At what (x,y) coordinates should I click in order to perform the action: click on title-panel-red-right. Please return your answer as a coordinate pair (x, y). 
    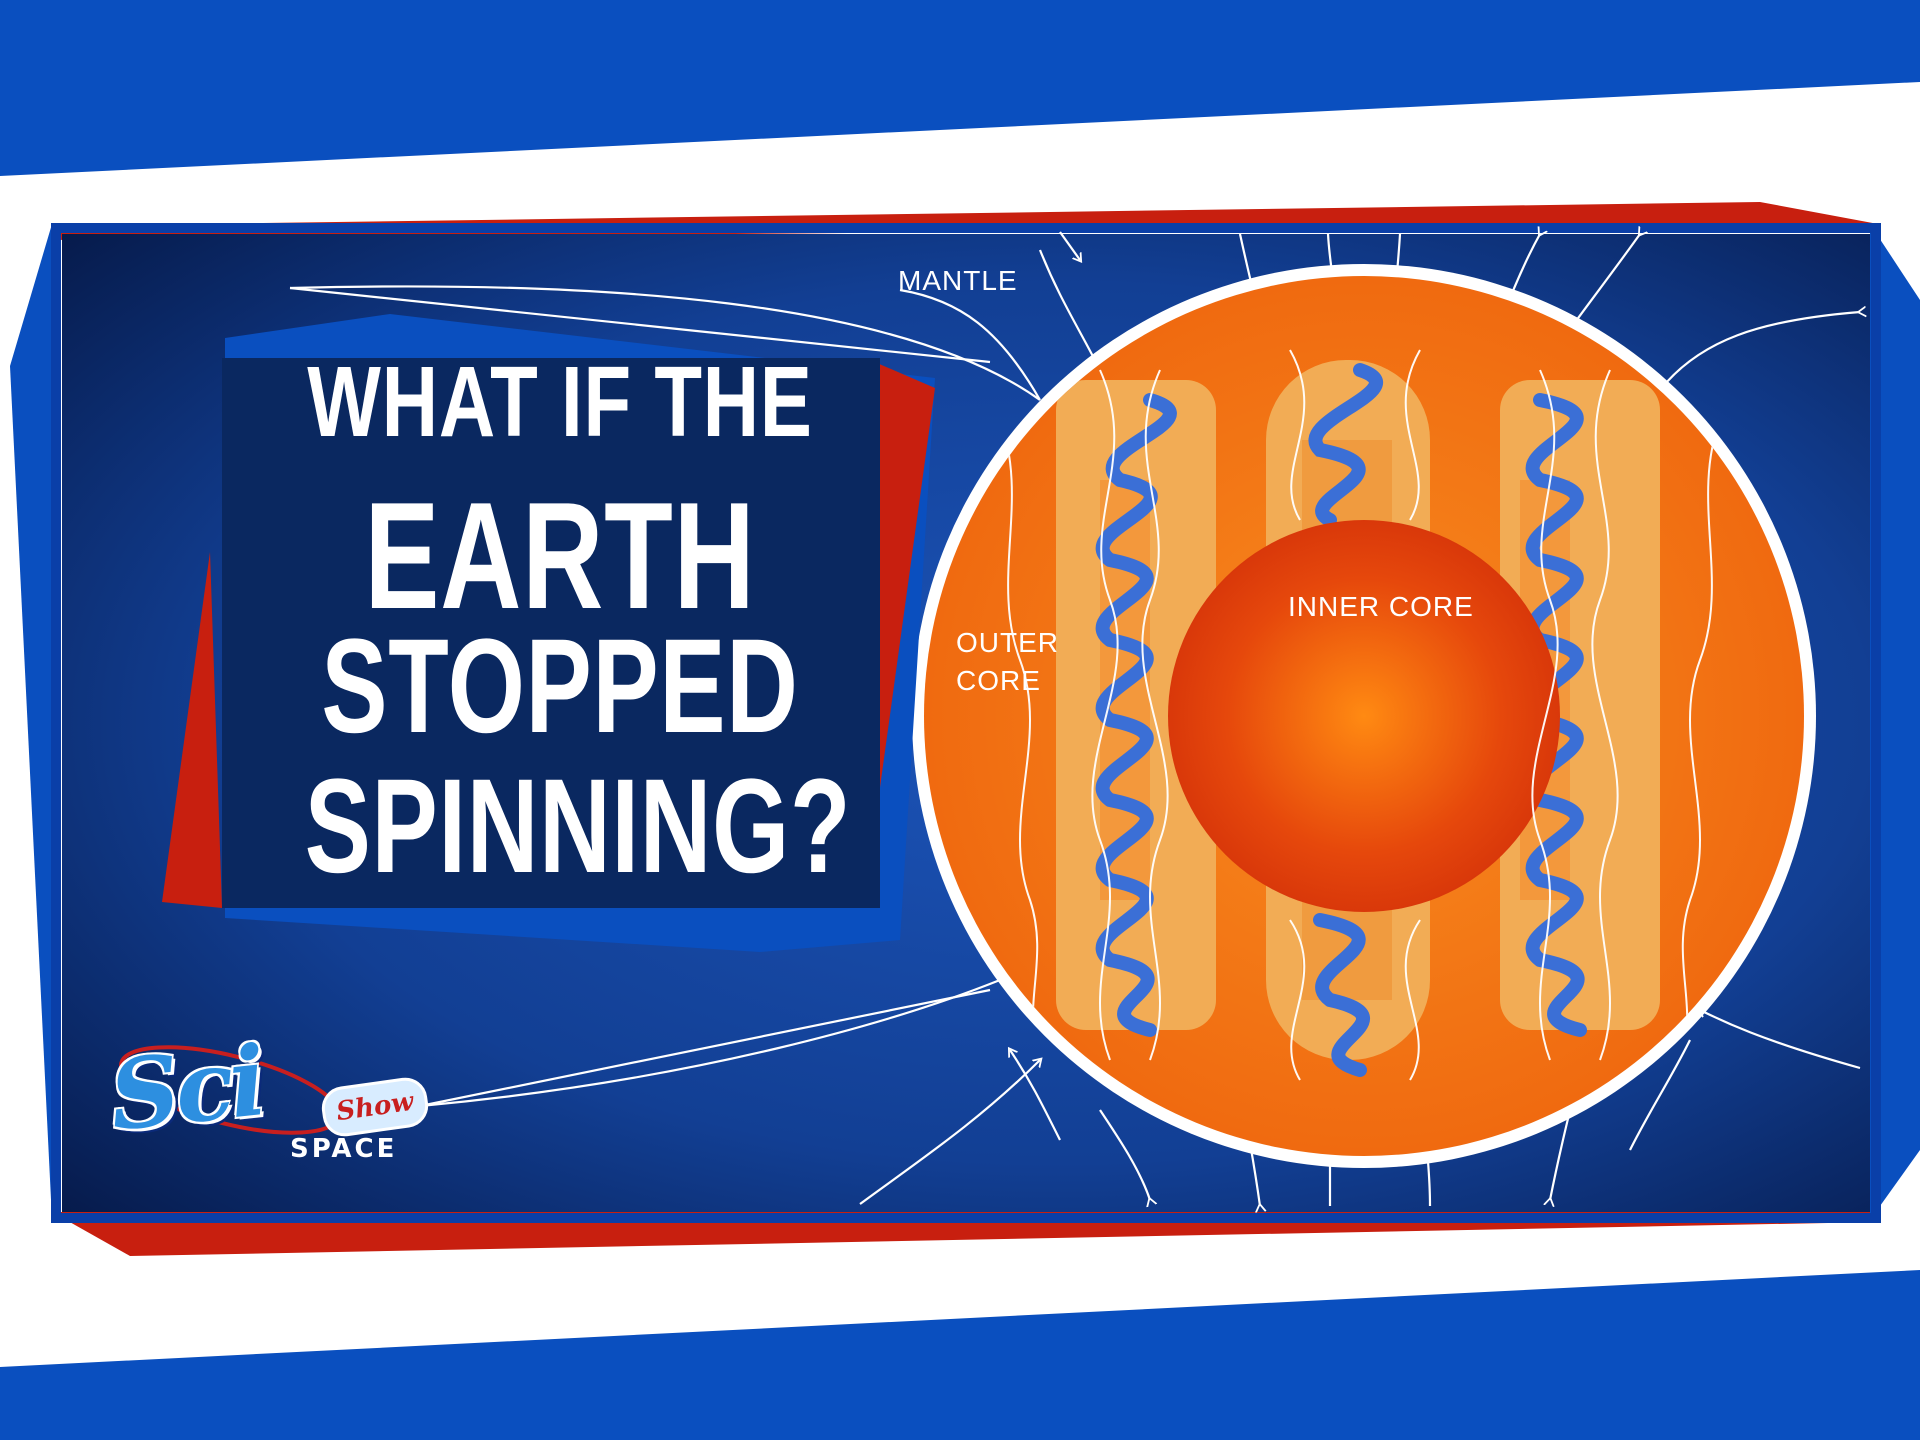
    Looking at the image, I should click on (902, 610).